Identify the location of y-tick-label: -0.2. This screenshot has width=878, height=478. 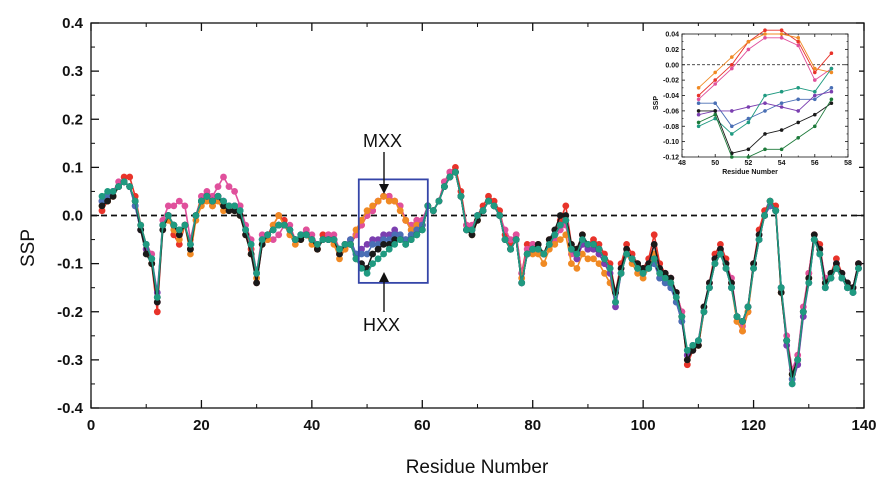
(70, 312).